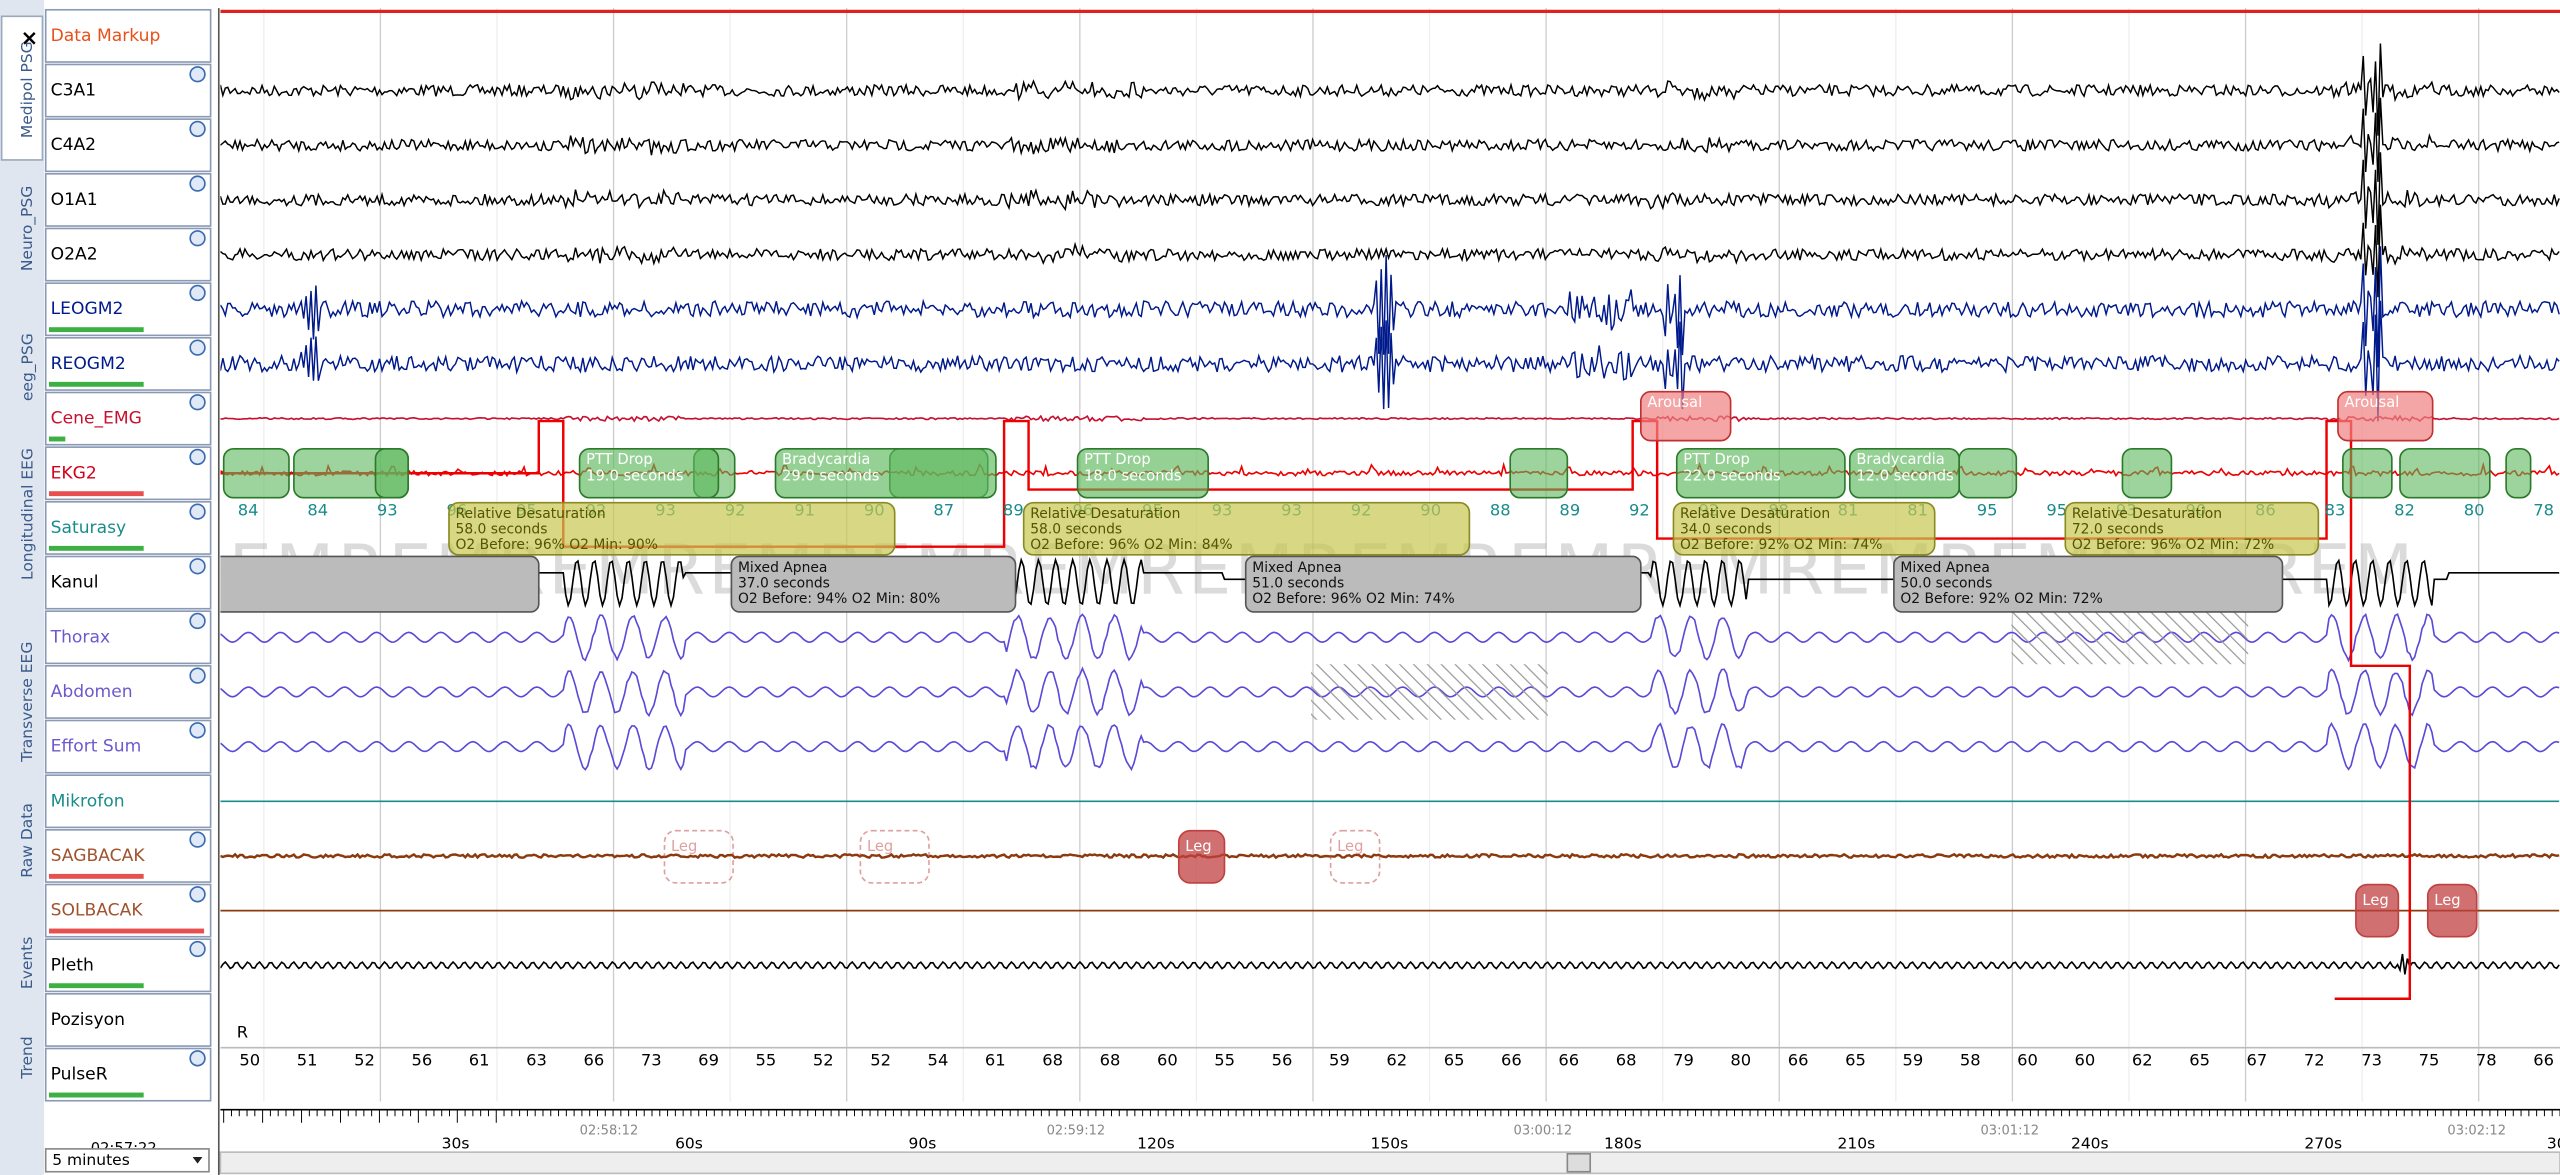  What do you see at coordinates (197, 1160) in the screenshot?
I see `dropdown-arrow` at bounding box center [197, 1160].